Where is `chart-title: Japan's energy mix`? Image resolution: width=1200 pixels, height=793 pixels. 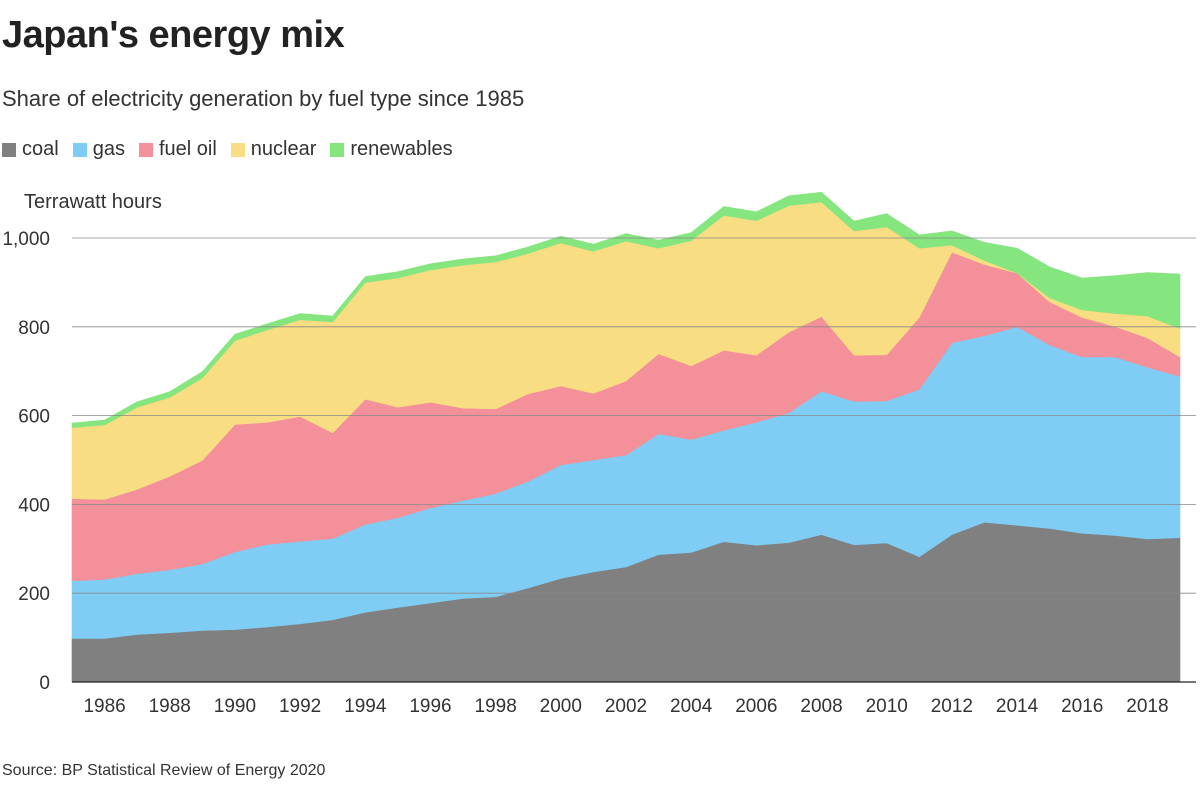 chart-title: Japan's energy mix is located at coordinates (173, 35).